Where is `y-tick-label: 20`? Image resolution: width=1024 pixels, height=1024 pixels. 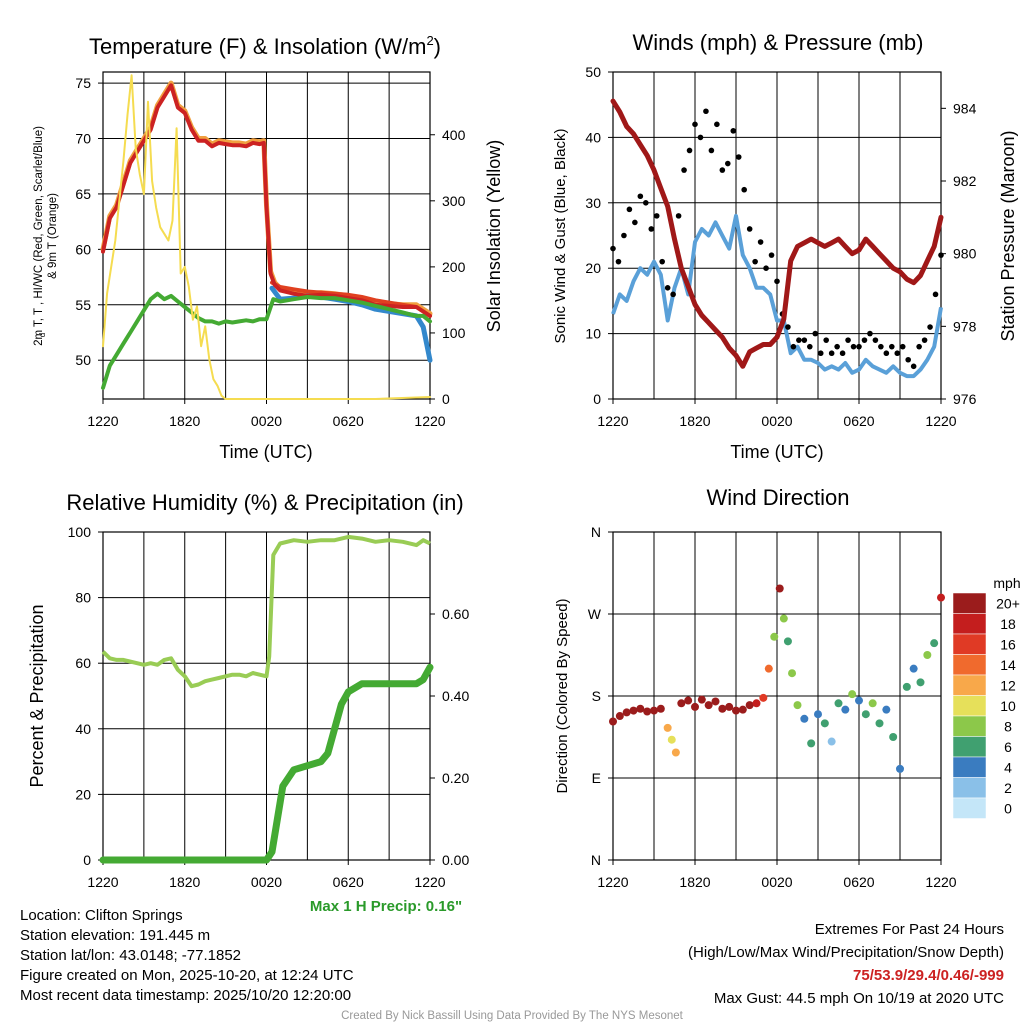 y-tick-label: 20 is located at coordinates (83, 794).